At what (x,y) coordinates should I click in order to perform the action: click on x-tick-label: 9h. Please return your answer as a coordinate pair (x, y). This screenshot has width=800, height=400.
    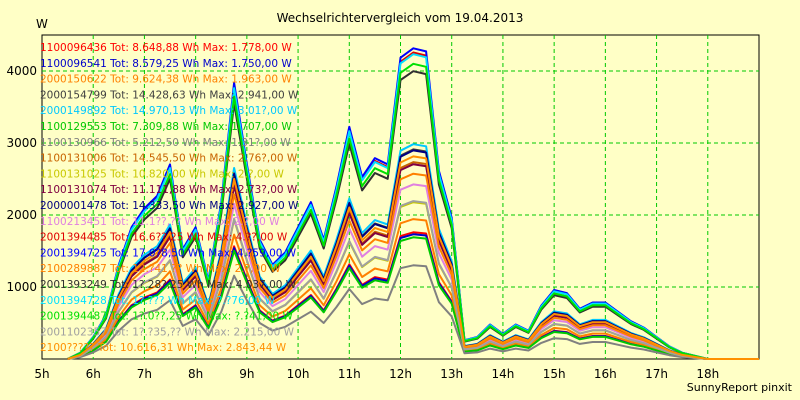
    Looking at the image, I should click on (246, 374).